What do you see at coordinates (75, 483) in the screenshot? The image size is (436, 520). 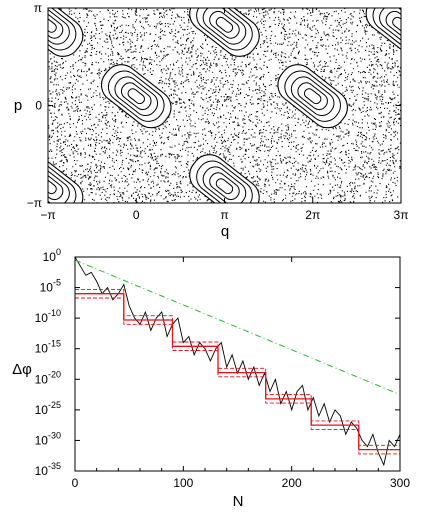 I see `bottom-x-tick-label: 0` at bounding box center [75, 483].